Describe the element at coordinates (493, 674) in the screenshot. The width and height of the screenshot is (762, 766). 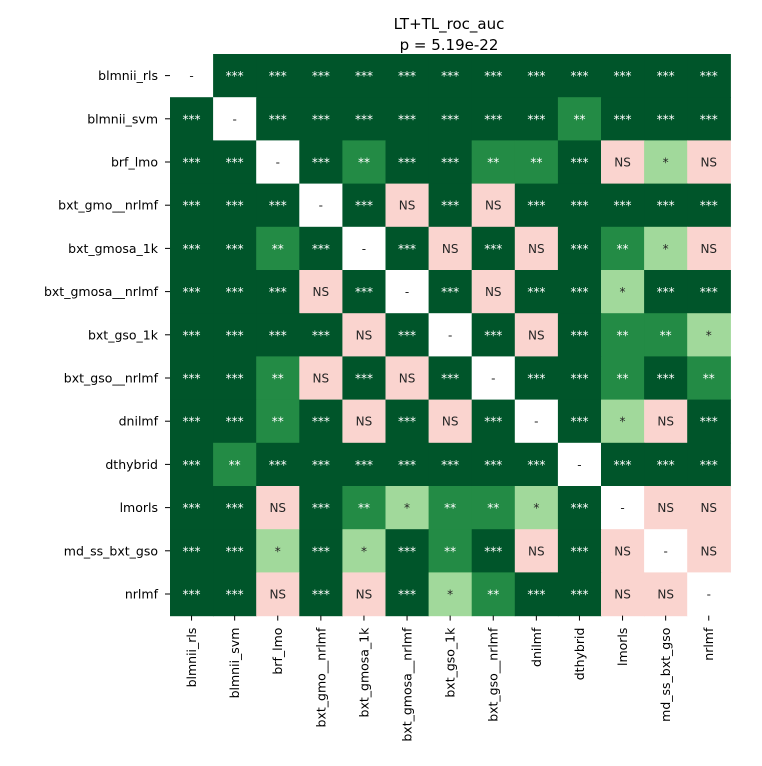
I see `column-label-bxt-gso-nrlmf: bxt_gso__nrlmf` at that location.